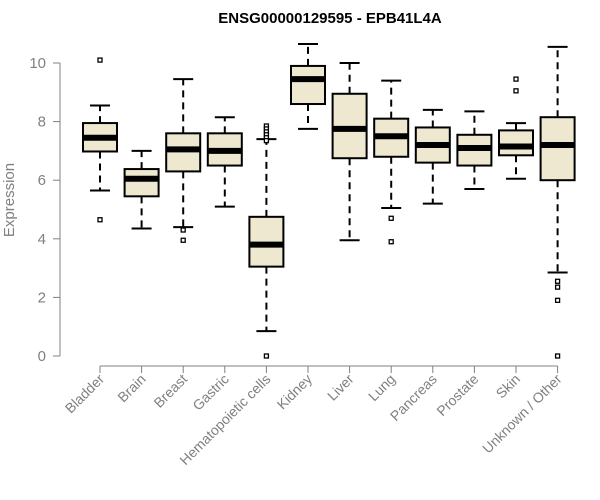 This screenshot has height=500, width=600. Describe the element at coordinates (131, 388) in the screenshot. I see `x-tick-label: Brain` at that location.